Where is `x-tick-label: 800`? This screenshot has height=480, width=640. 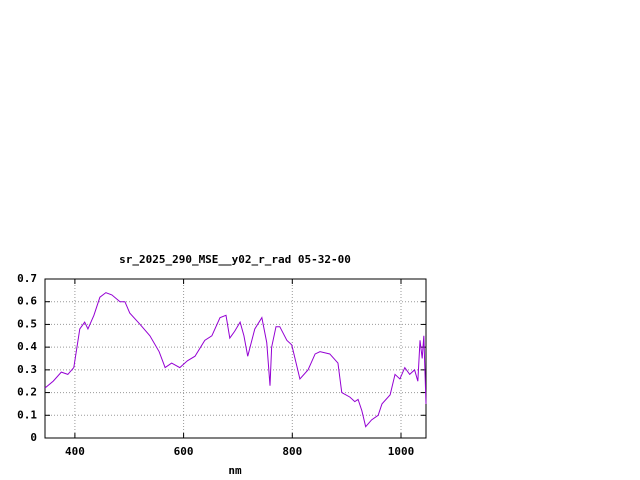 x-tick-label: 800 is located at coordinates (292, 451).